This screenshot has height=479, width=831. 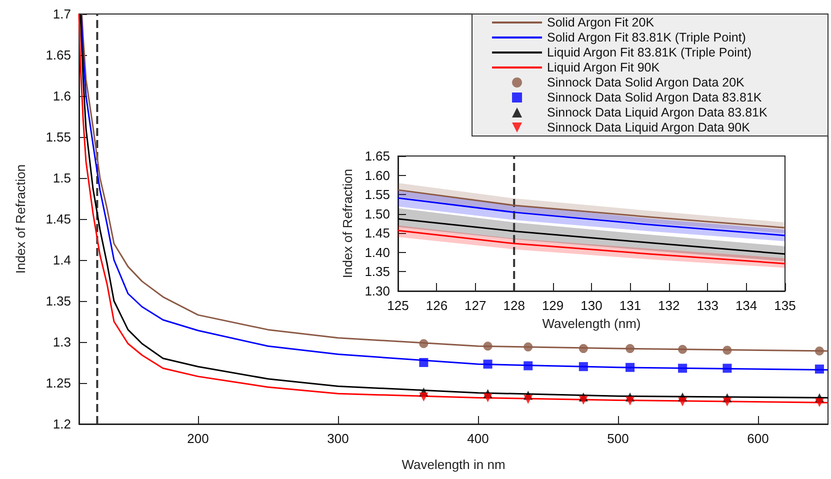 I want to click on legend-label: Liquid Argon Fit 90K, so click(x=603, y=67).